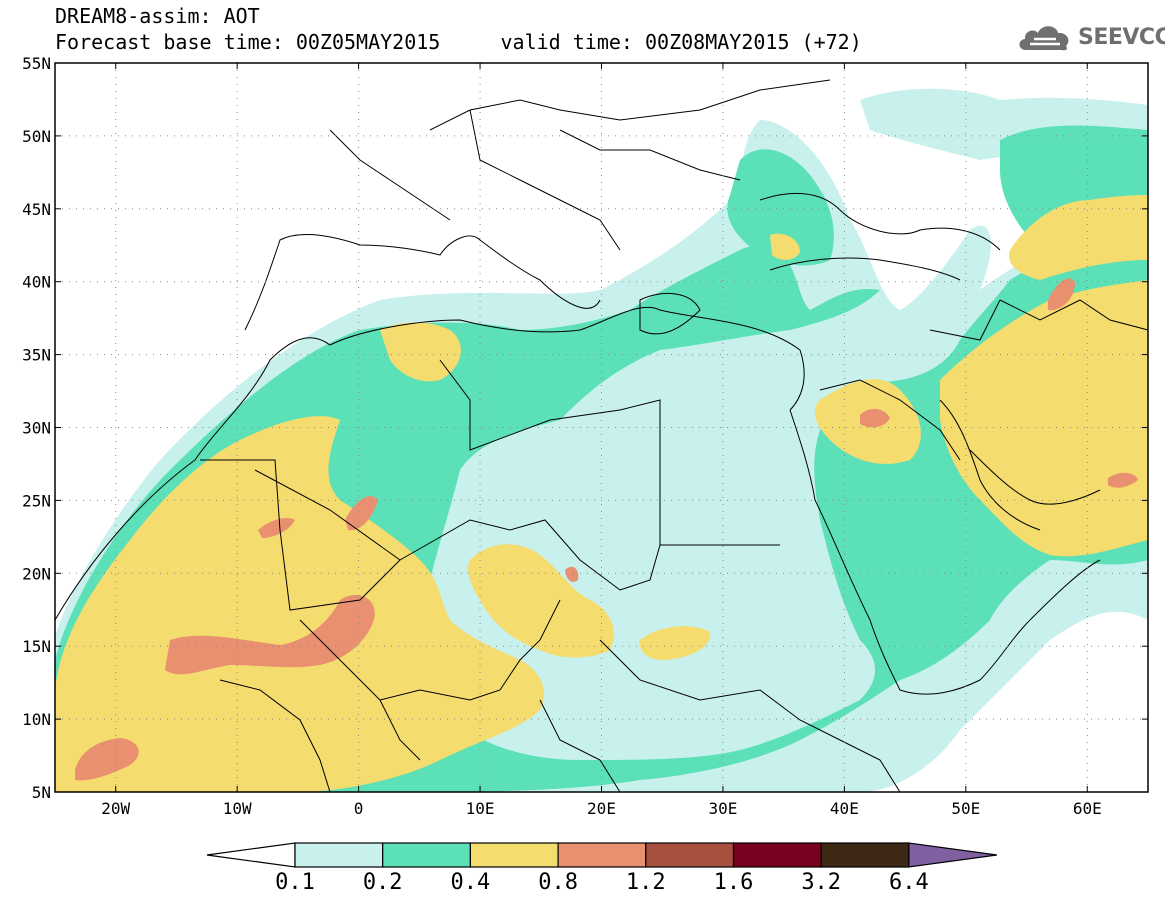  I want to click on colorbar-high-arrow, so click(952, 855).